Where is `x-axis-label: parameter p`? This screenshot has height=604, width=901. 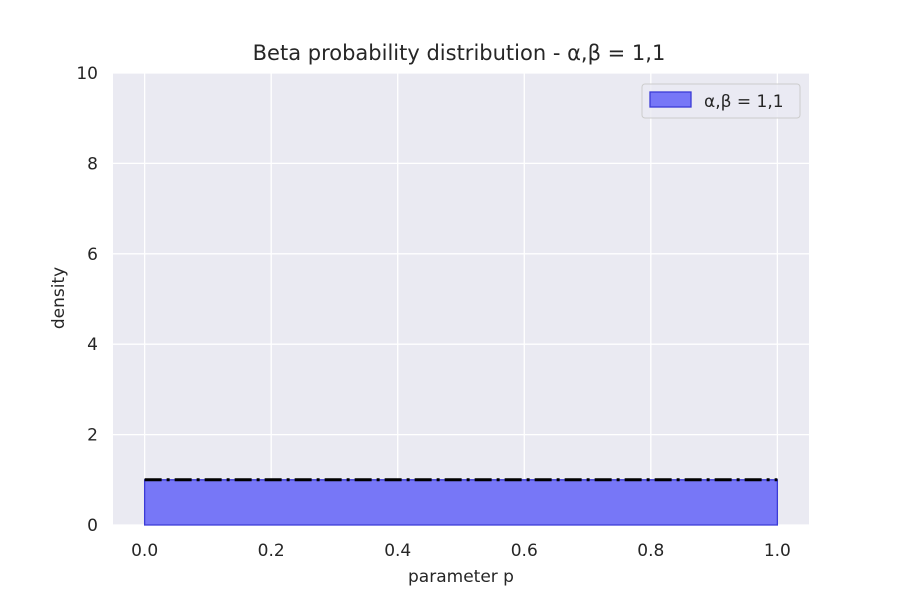 x-axis-label: parameter p is located at coordinates (461, 577).